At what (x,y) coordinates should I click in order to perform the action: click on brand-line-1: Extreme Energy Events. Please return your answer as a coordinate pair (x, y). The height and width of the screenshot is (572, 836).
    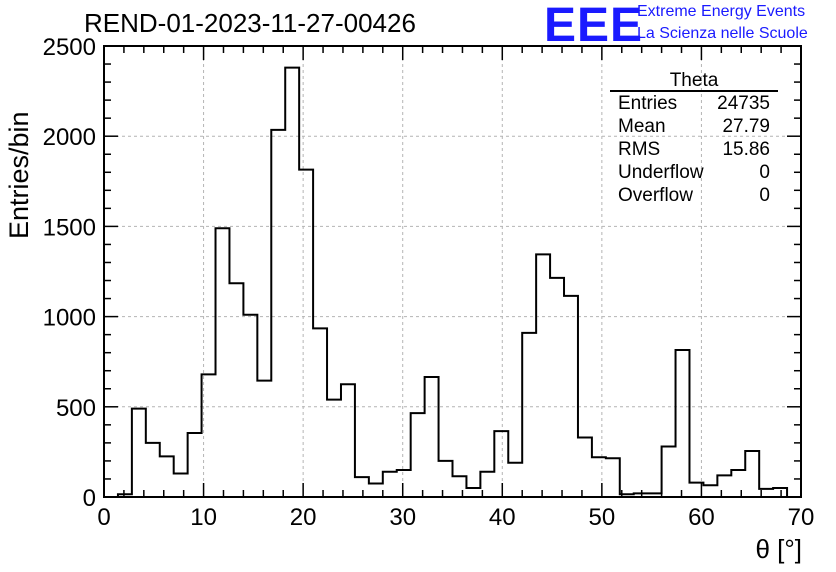
    Looking at the image, I should click on (721, 11).